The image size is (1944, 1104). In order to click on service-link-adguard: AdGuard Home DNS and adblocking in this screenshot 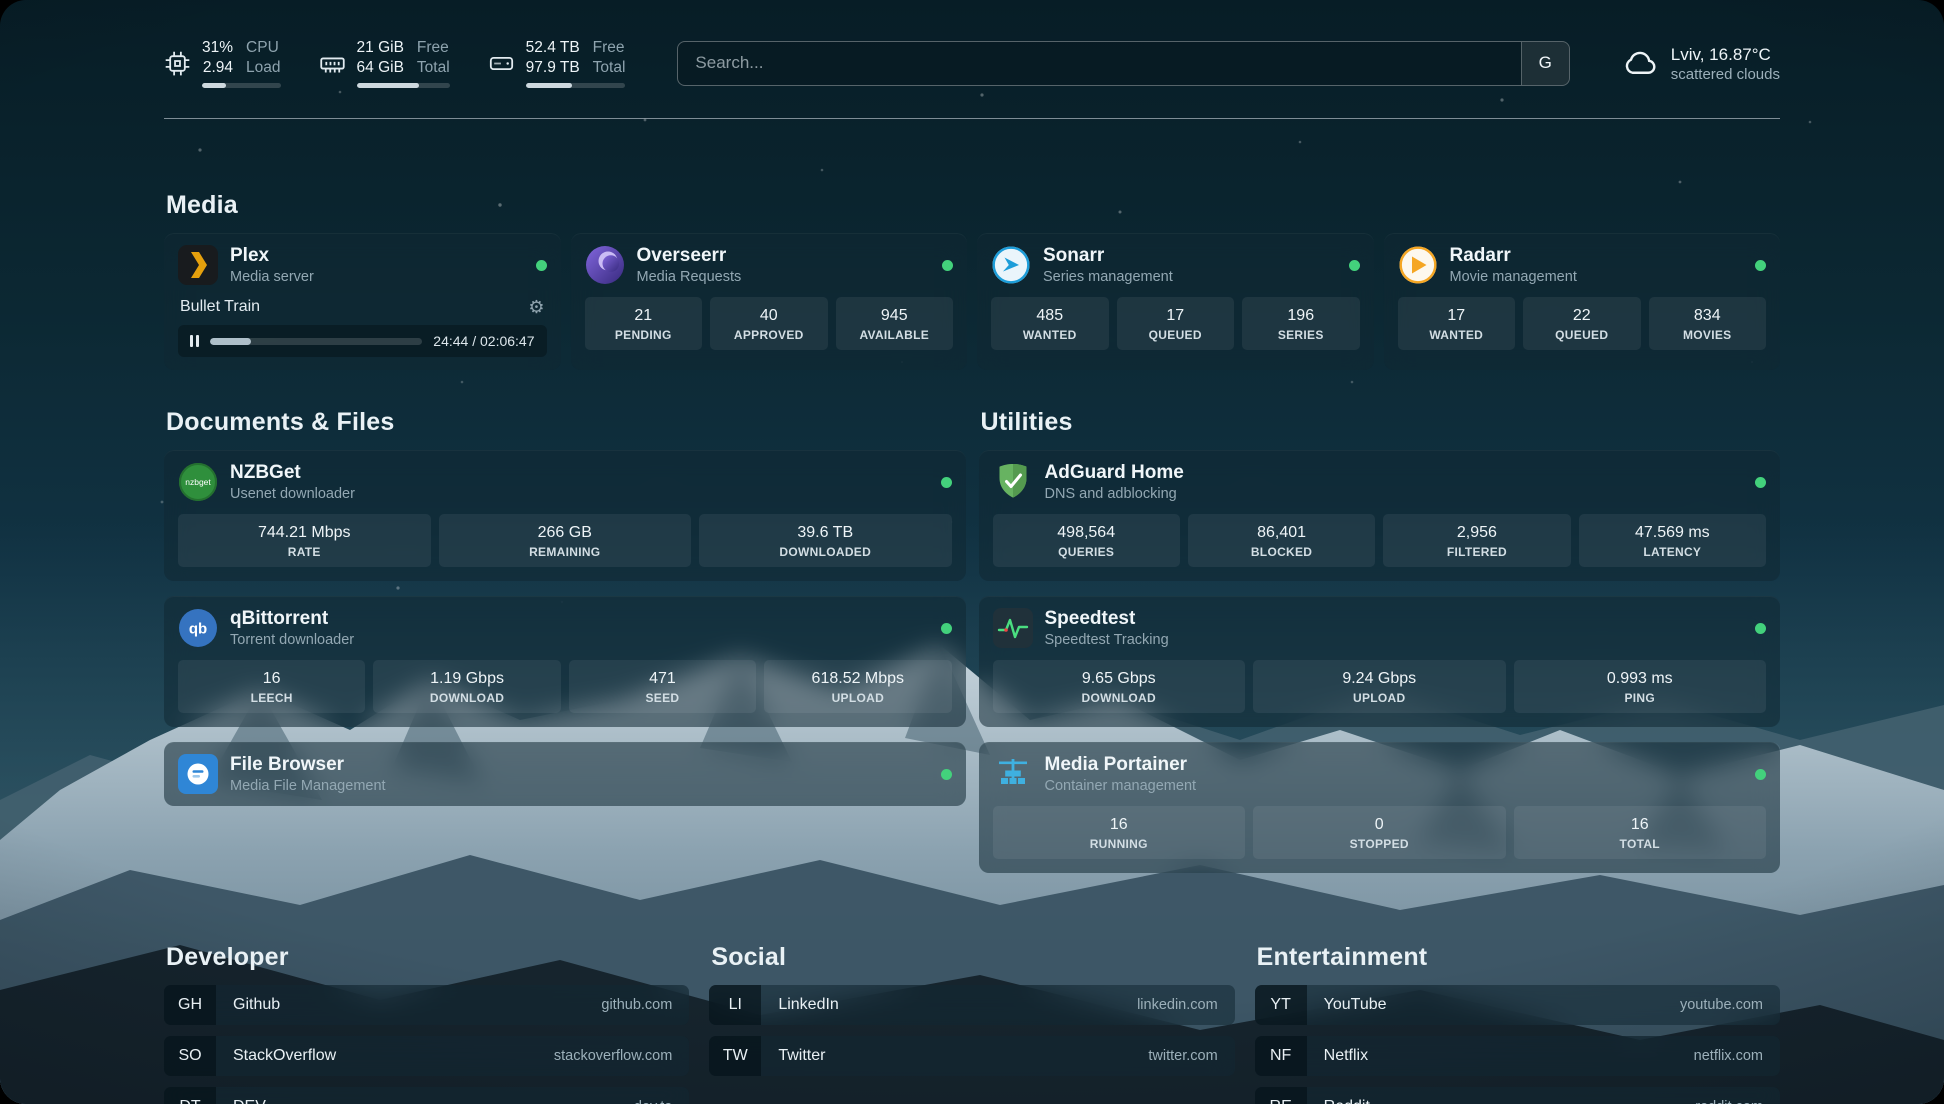, I will do `click(1380, 482)`.